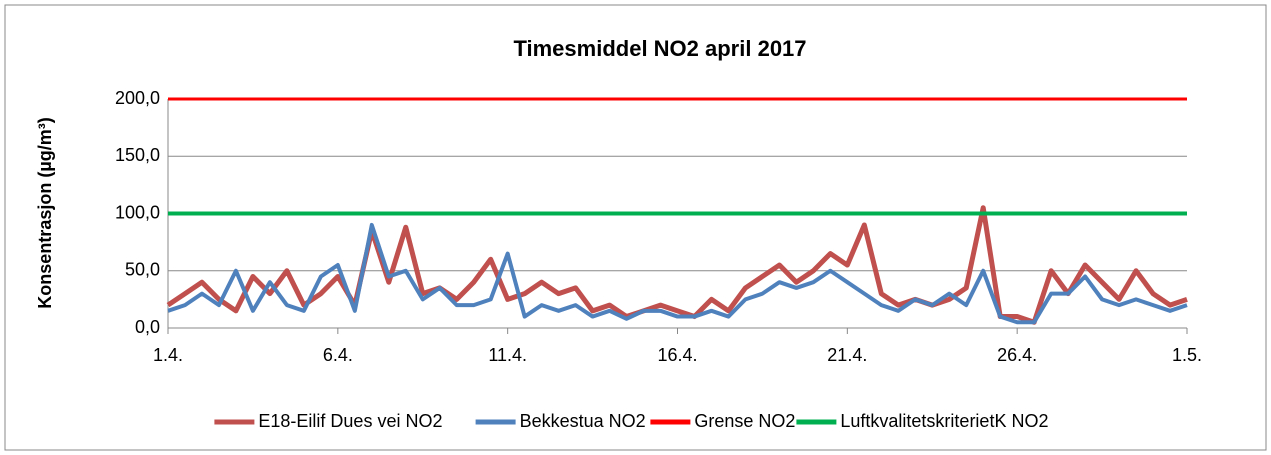  I want to click on legend-label: Bekkestua NO2, so click(583, 421).